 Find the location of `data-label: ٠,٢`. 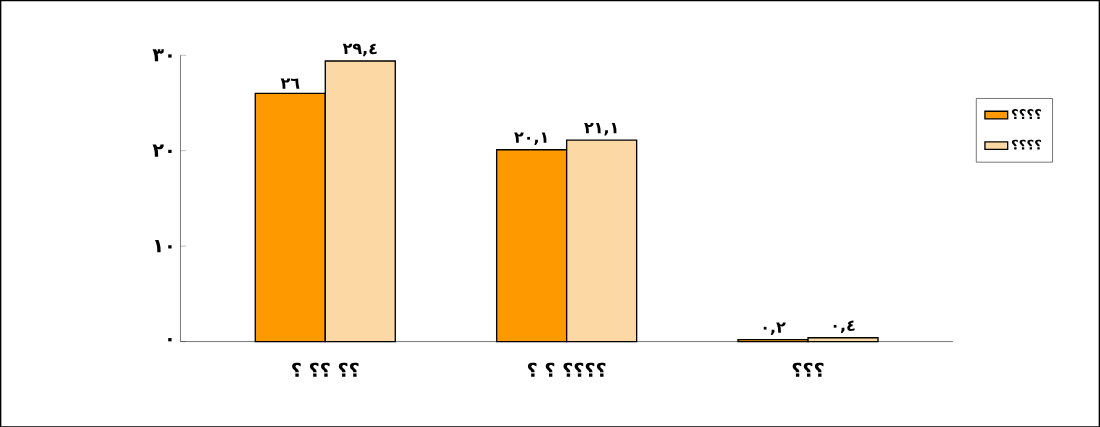

data-label: ٠,٢ is located at coordinates (774, 328).